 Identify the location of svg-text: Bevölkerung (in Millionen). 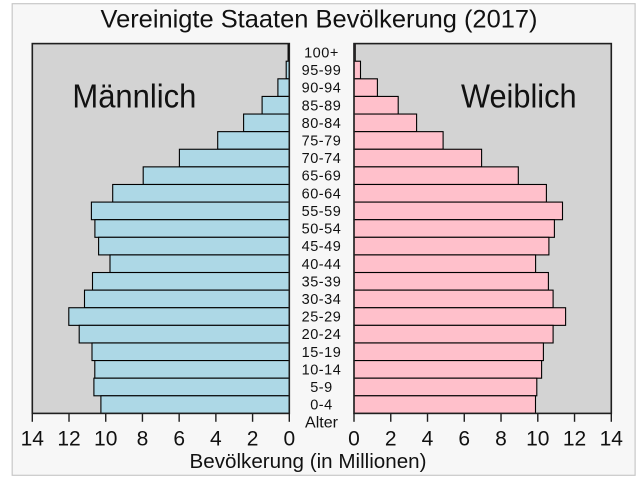
(308, 461).